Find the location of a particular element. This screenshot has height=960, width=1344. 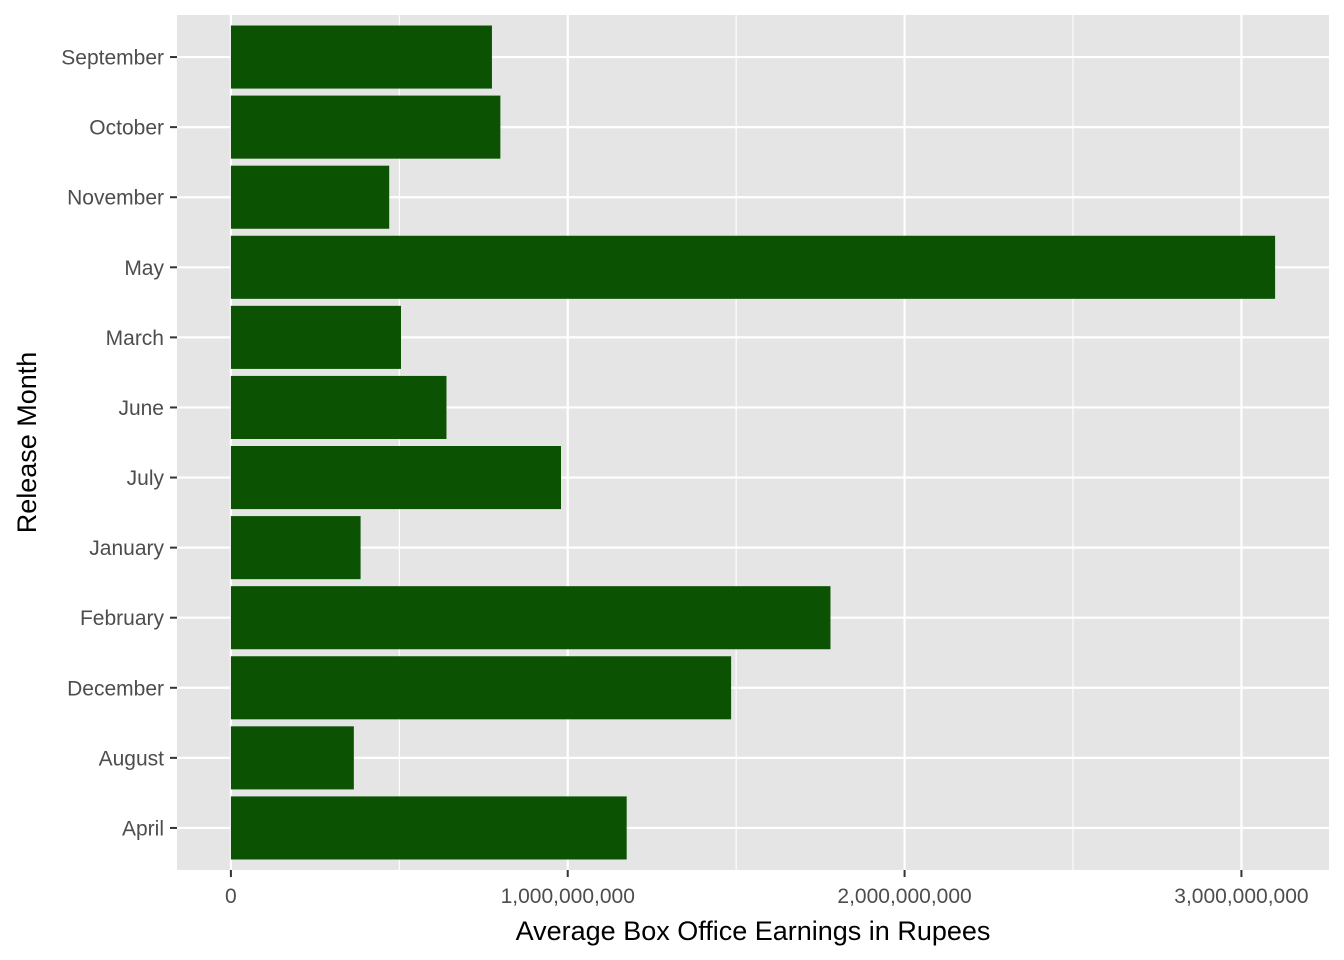

y-tick-label: February is located at coordinates (122, 618).